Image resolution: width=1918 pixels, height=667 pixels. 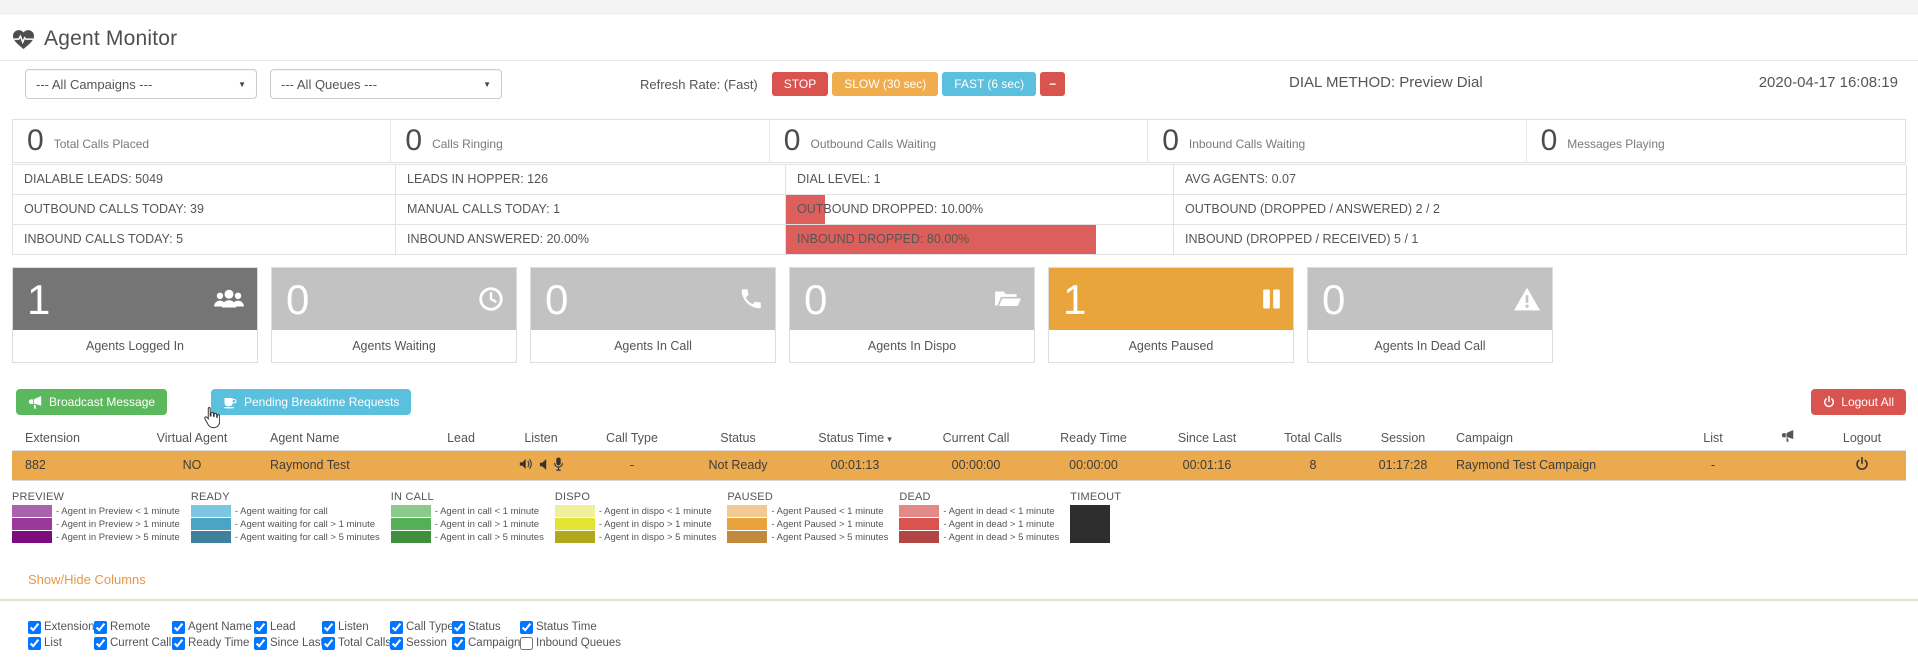 What do you see at coordinates (1788, 438) in the screenshot?
I see `col-header-broadcast` at bounding box center [1788, 438].